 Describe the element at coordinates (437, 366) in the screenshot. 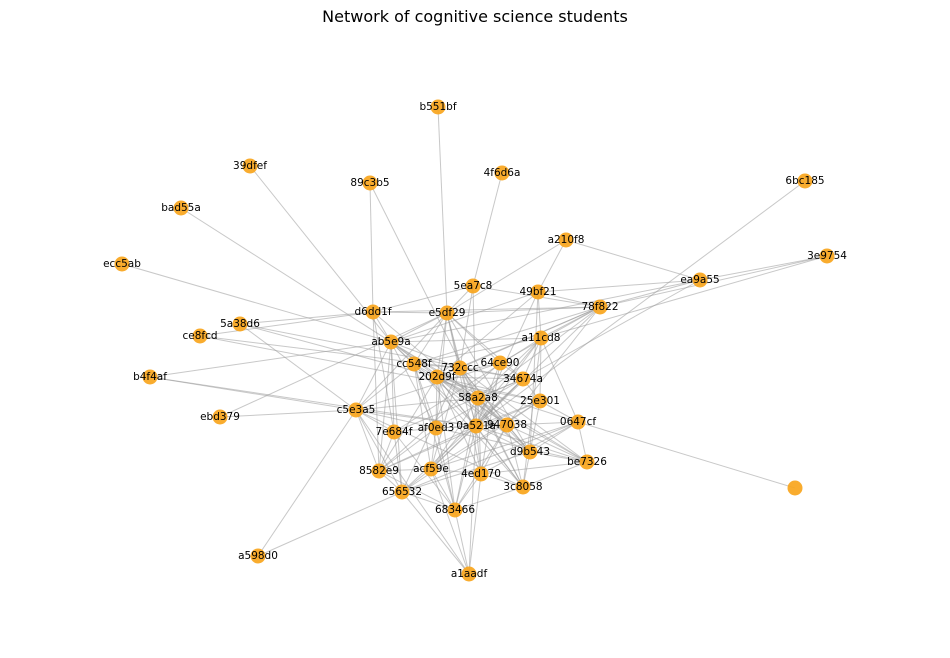

I see `edge-cc548f-732ccc` at that location.